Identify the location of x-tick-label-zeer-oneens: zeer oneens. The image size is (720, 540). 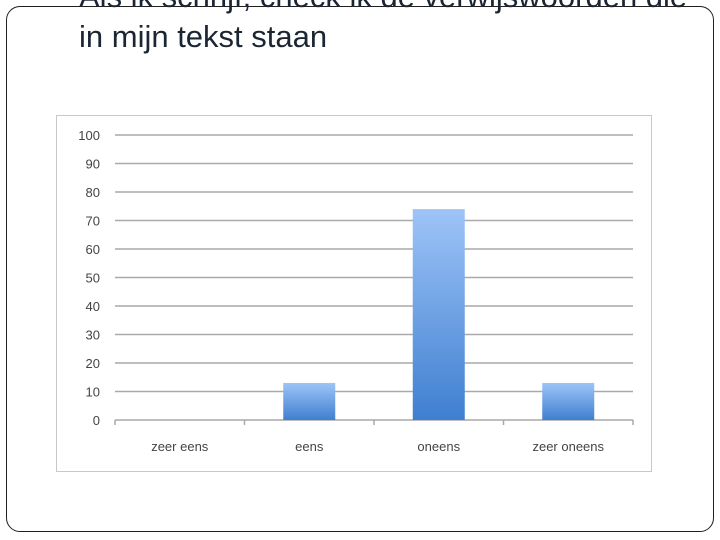
(568, 446).